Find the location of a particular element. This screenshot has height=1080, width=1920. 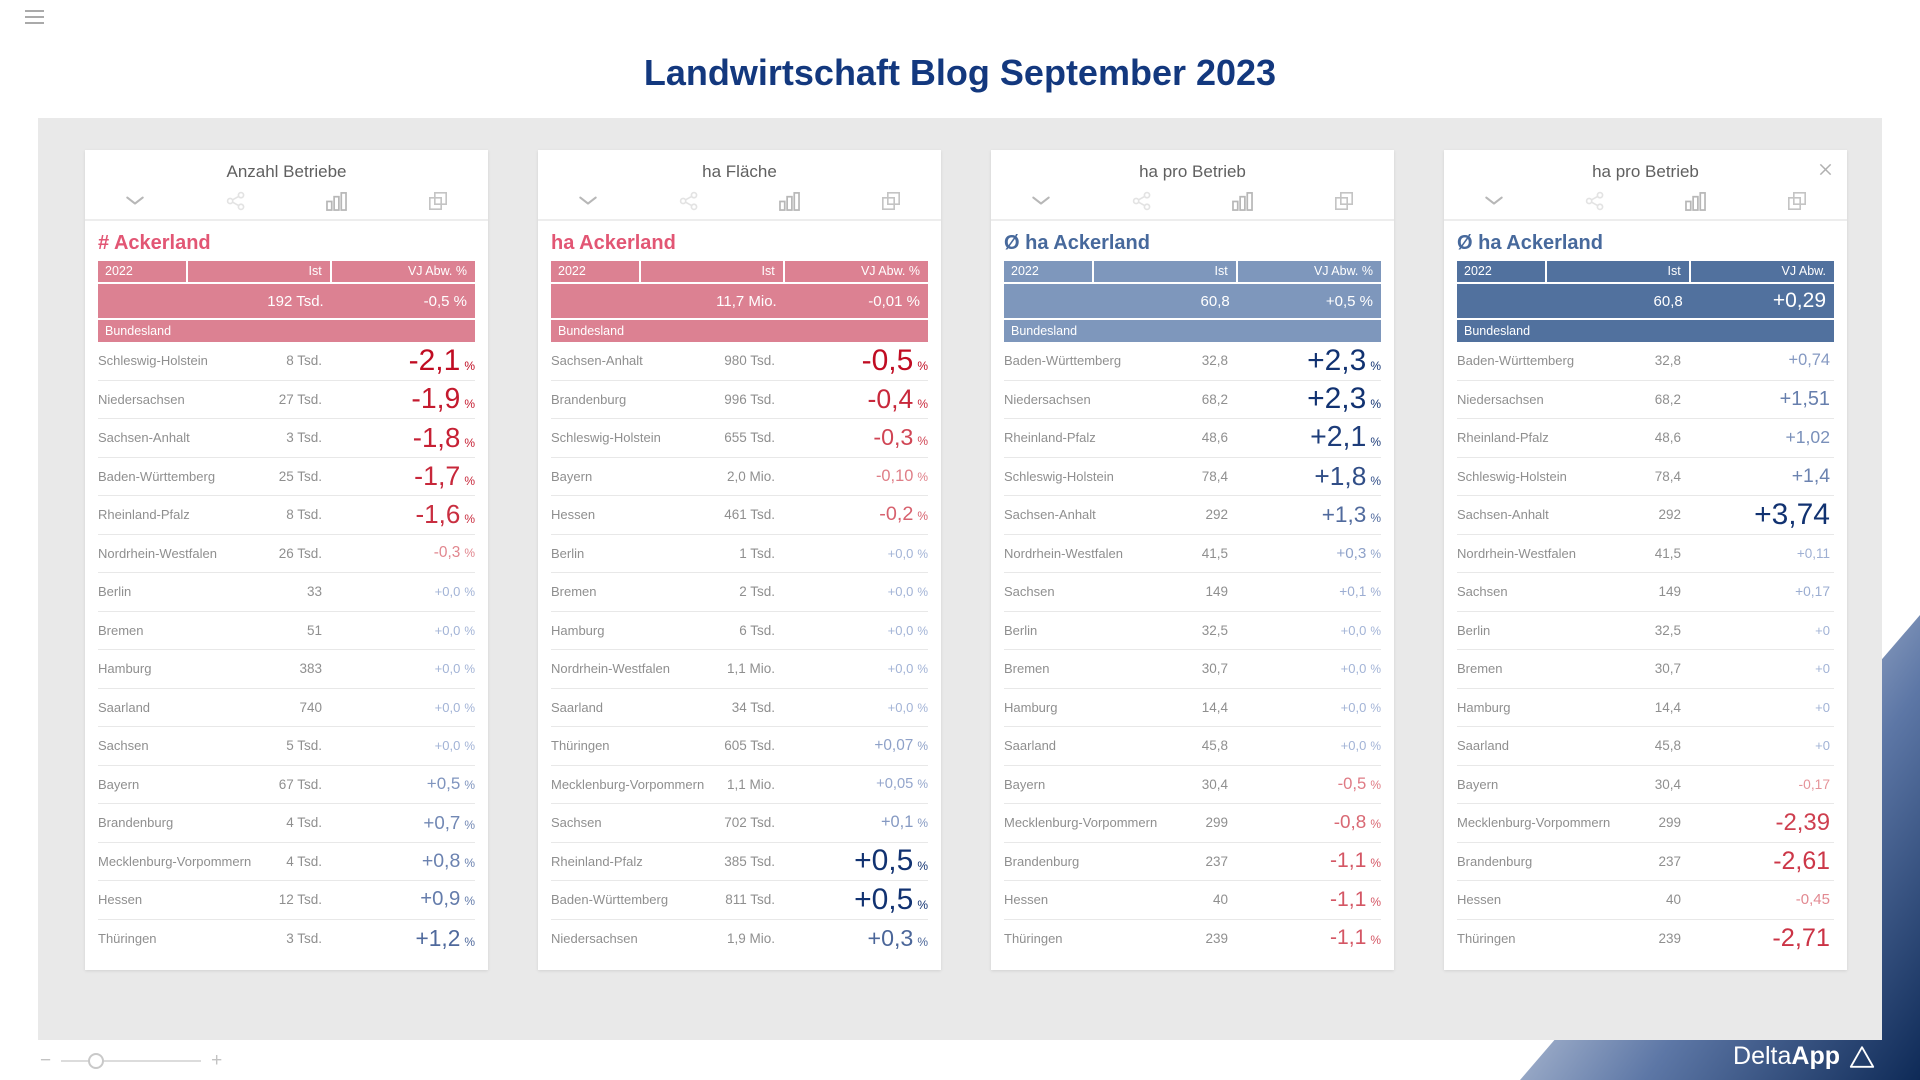

table-row: Thüringen 3 Tsd. +1,2 % is located at coordinates (286, 938).